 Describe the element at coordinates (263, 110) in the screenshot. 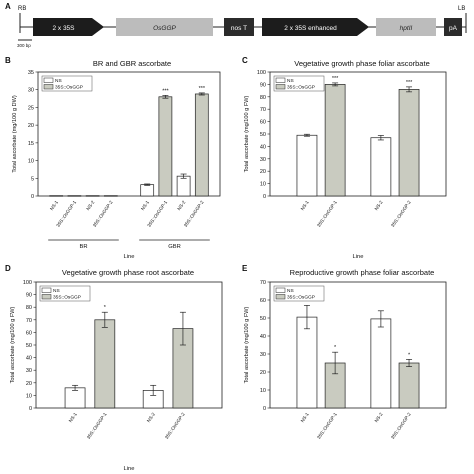

I see `y-tick-label: 70` at that location.